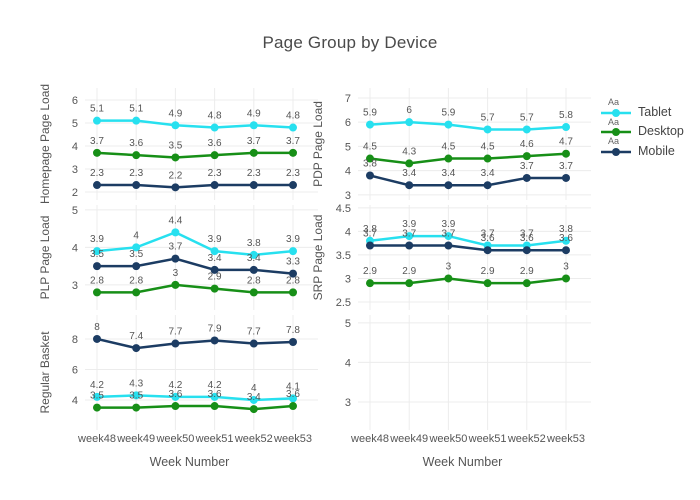 The height and width of the screenshot is (500, 700). Describe the element at coordinates (566, 166) in the screenshot. I see `data-label: 3.7` at that location.